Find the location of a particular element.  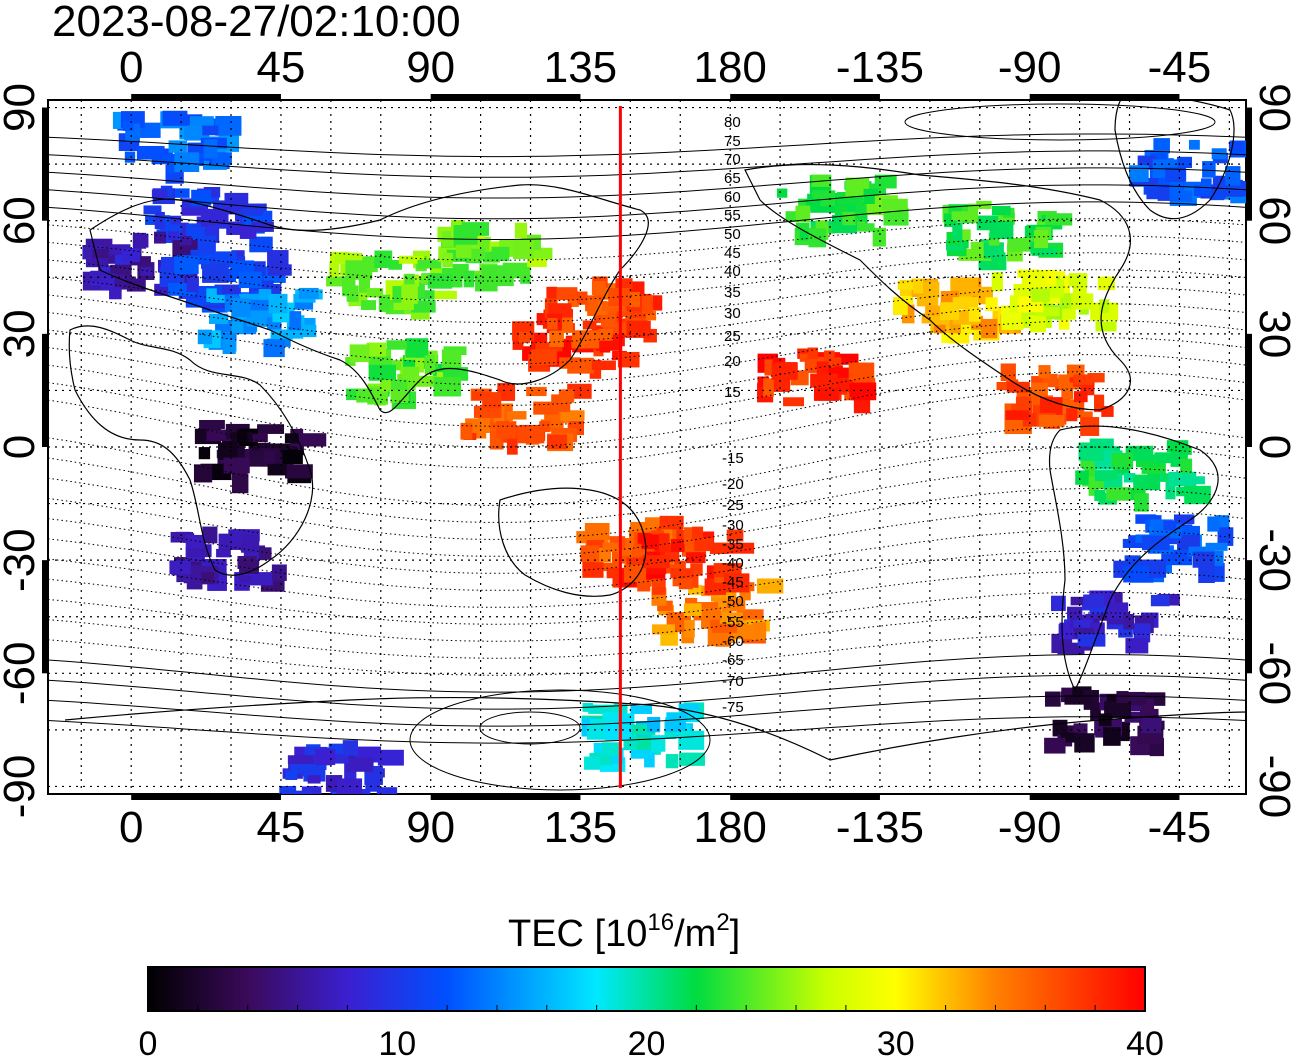

colorbar-tick-label: 10 is located at coordinates (397, 1041).